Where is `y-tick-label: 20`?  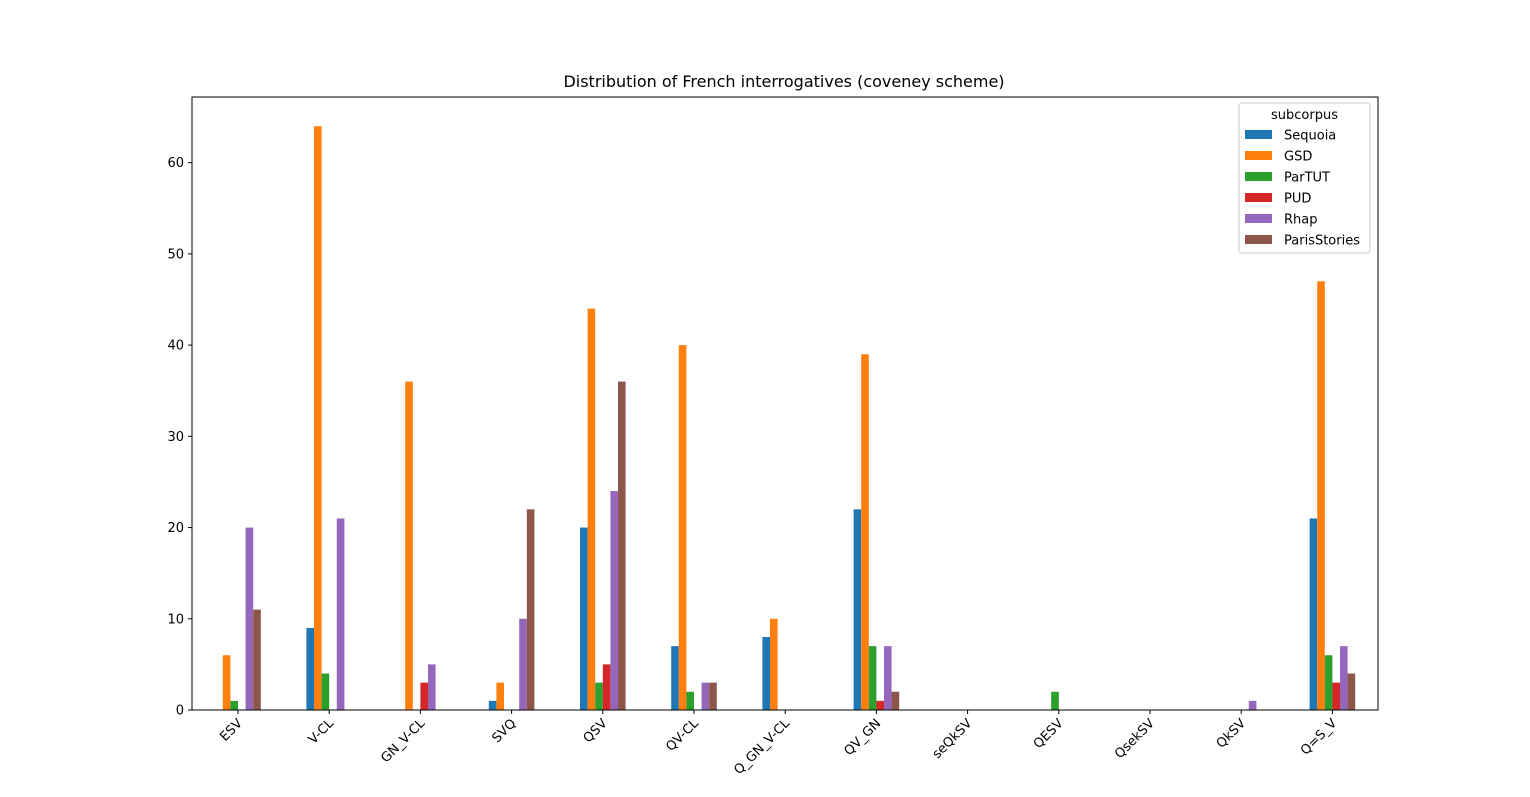
y-tick-label: 20 is located at coordinates (175, 528).